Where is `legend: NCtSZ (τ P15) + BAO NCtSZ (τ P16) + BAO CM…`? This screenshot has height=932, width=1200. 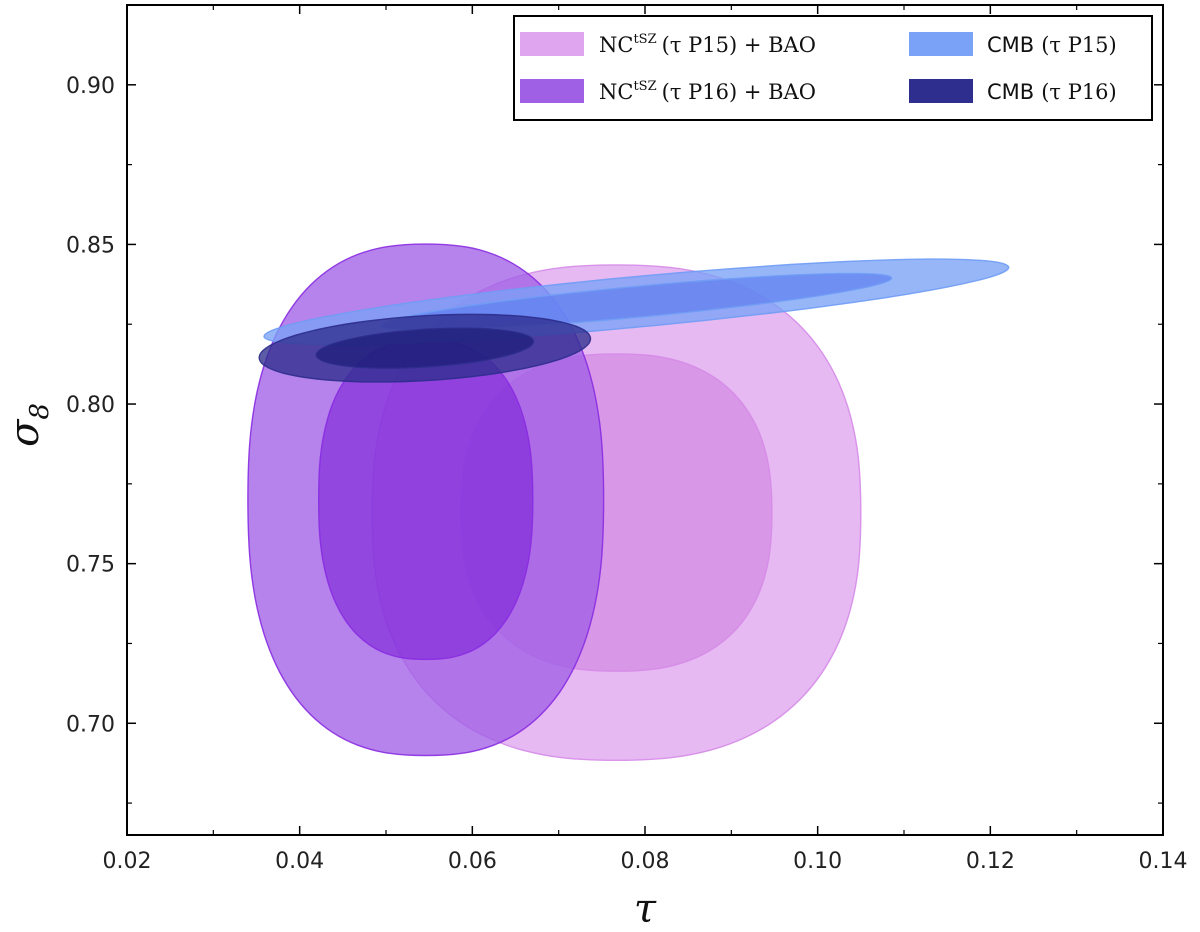 legend: NCtSZ (τ P15) + BAO NCtSZ (τ P16) + BAO CM… is located at coordinates (833, 68).